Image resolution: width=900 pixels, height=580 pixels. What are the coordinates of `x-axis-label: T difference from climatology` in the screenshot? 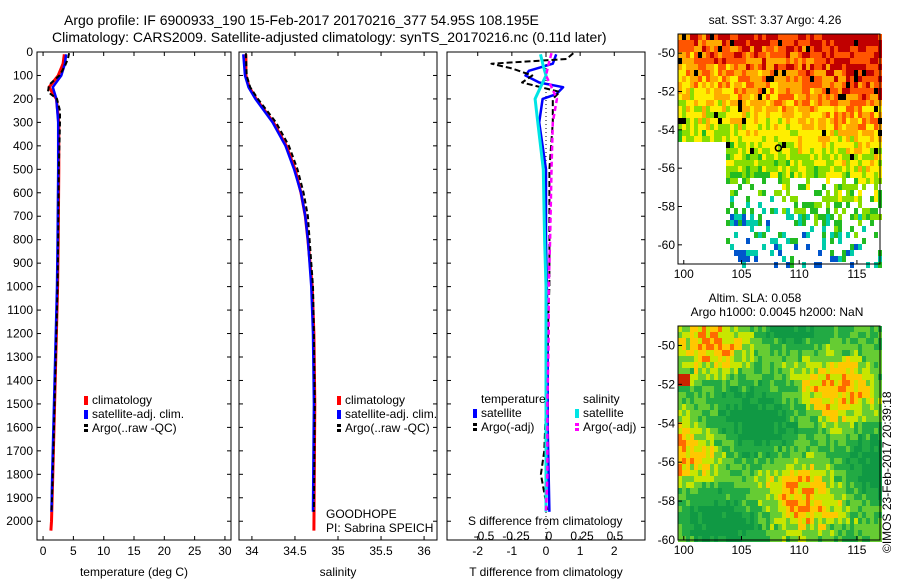 It's located at (546, 572).